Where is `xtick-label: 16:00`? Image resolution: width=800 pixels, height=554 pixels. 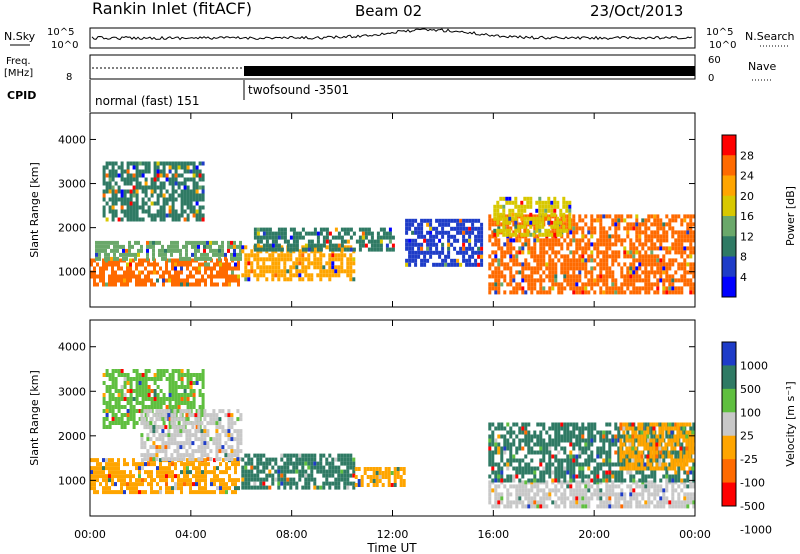 xtick-label: 16:00 is located at coordinates (493, 534).